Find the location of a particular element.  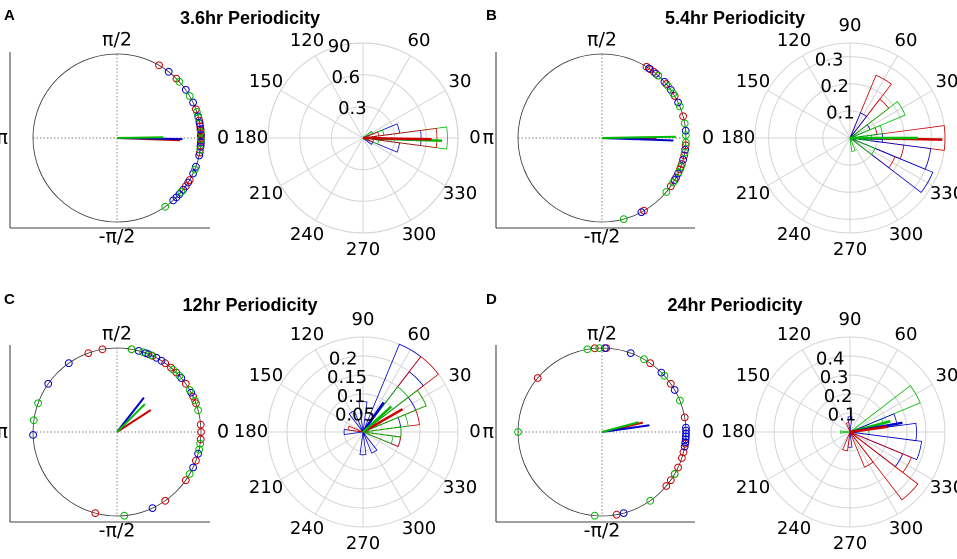

panel-title-c: 12hr Periodicity is located at coordinates (249, 305).